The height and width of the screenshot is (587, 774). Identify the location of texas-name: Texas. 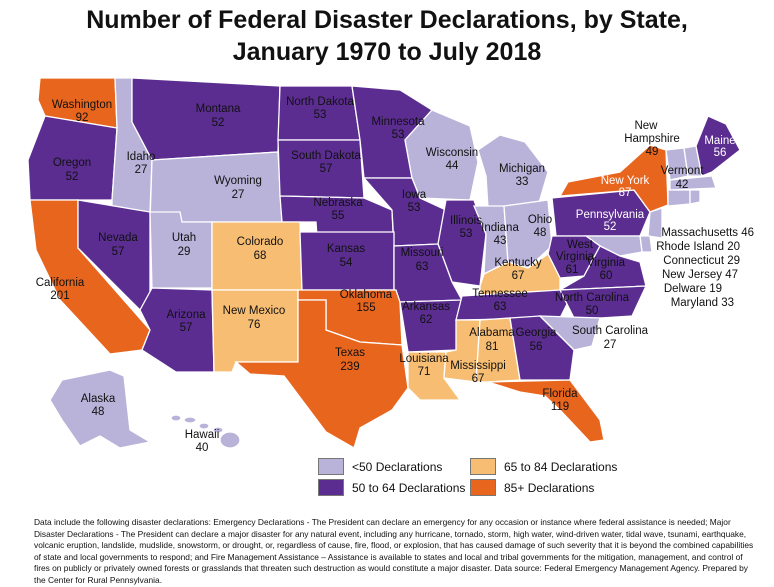
(350, 353).